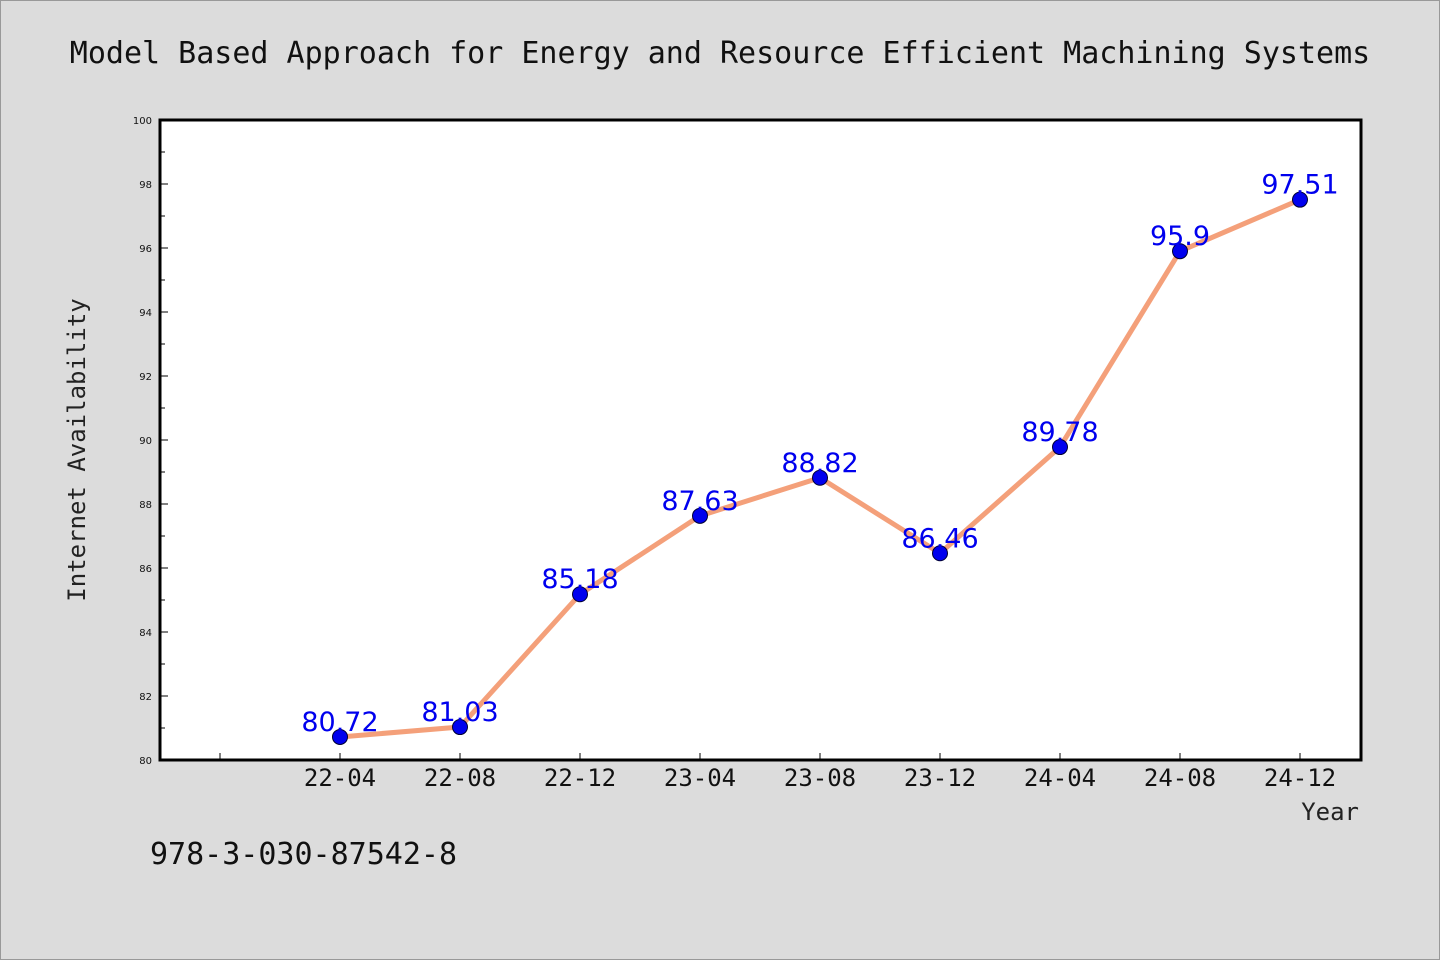  I want to click on x-tick-label: 24-12, so click(1300, 778).